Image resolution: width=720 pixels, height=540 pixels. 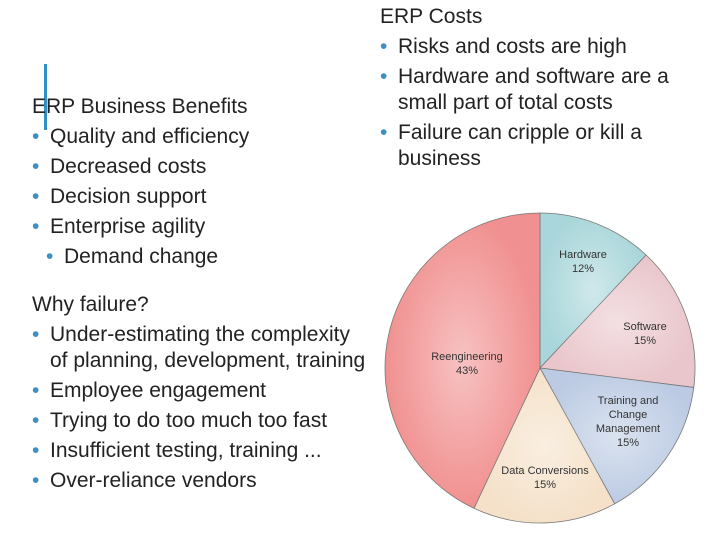 What do you see at coordinates (545, 478) in the screenshot?
I see `pie-label: Data Conversions 15%` at bounding box center [545, 478].